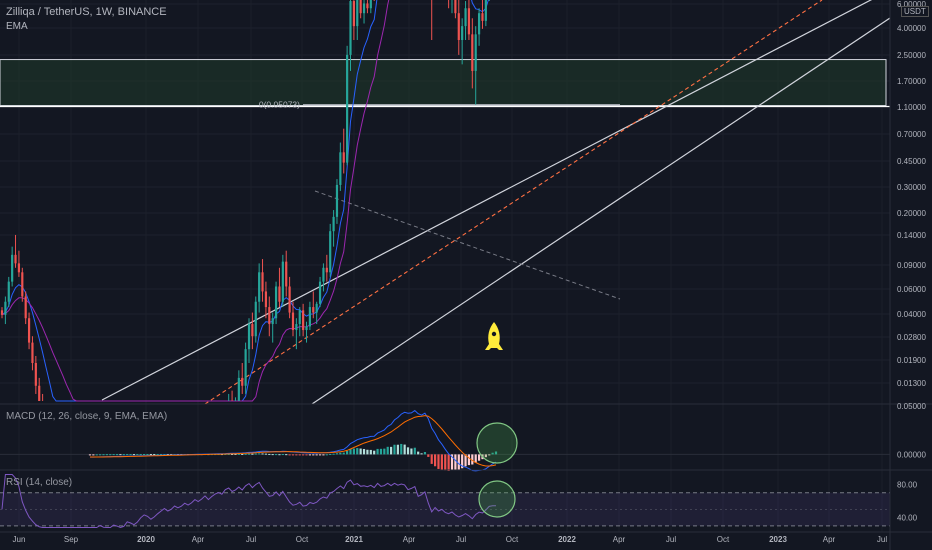  I want to click on currency-label: USDT, so click(915, 11).